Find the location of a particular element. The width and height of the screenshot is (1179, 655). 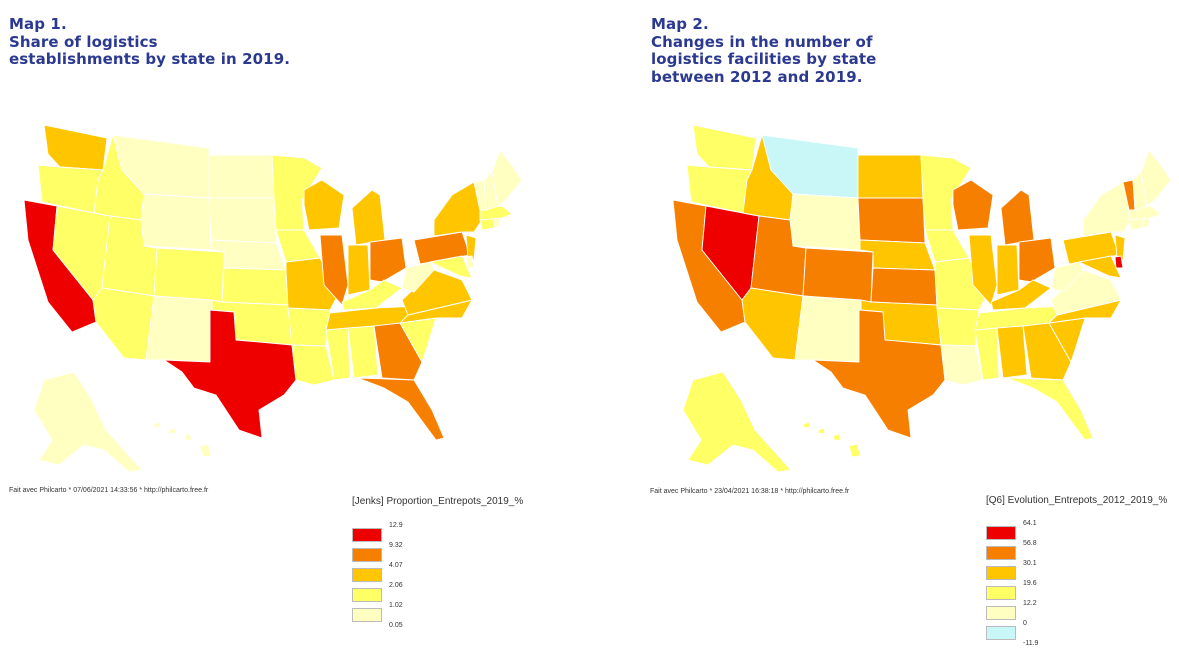

legend-title: [Jenks] Proportion_Entrepots_2019_% is located at coordinates (438, 501).